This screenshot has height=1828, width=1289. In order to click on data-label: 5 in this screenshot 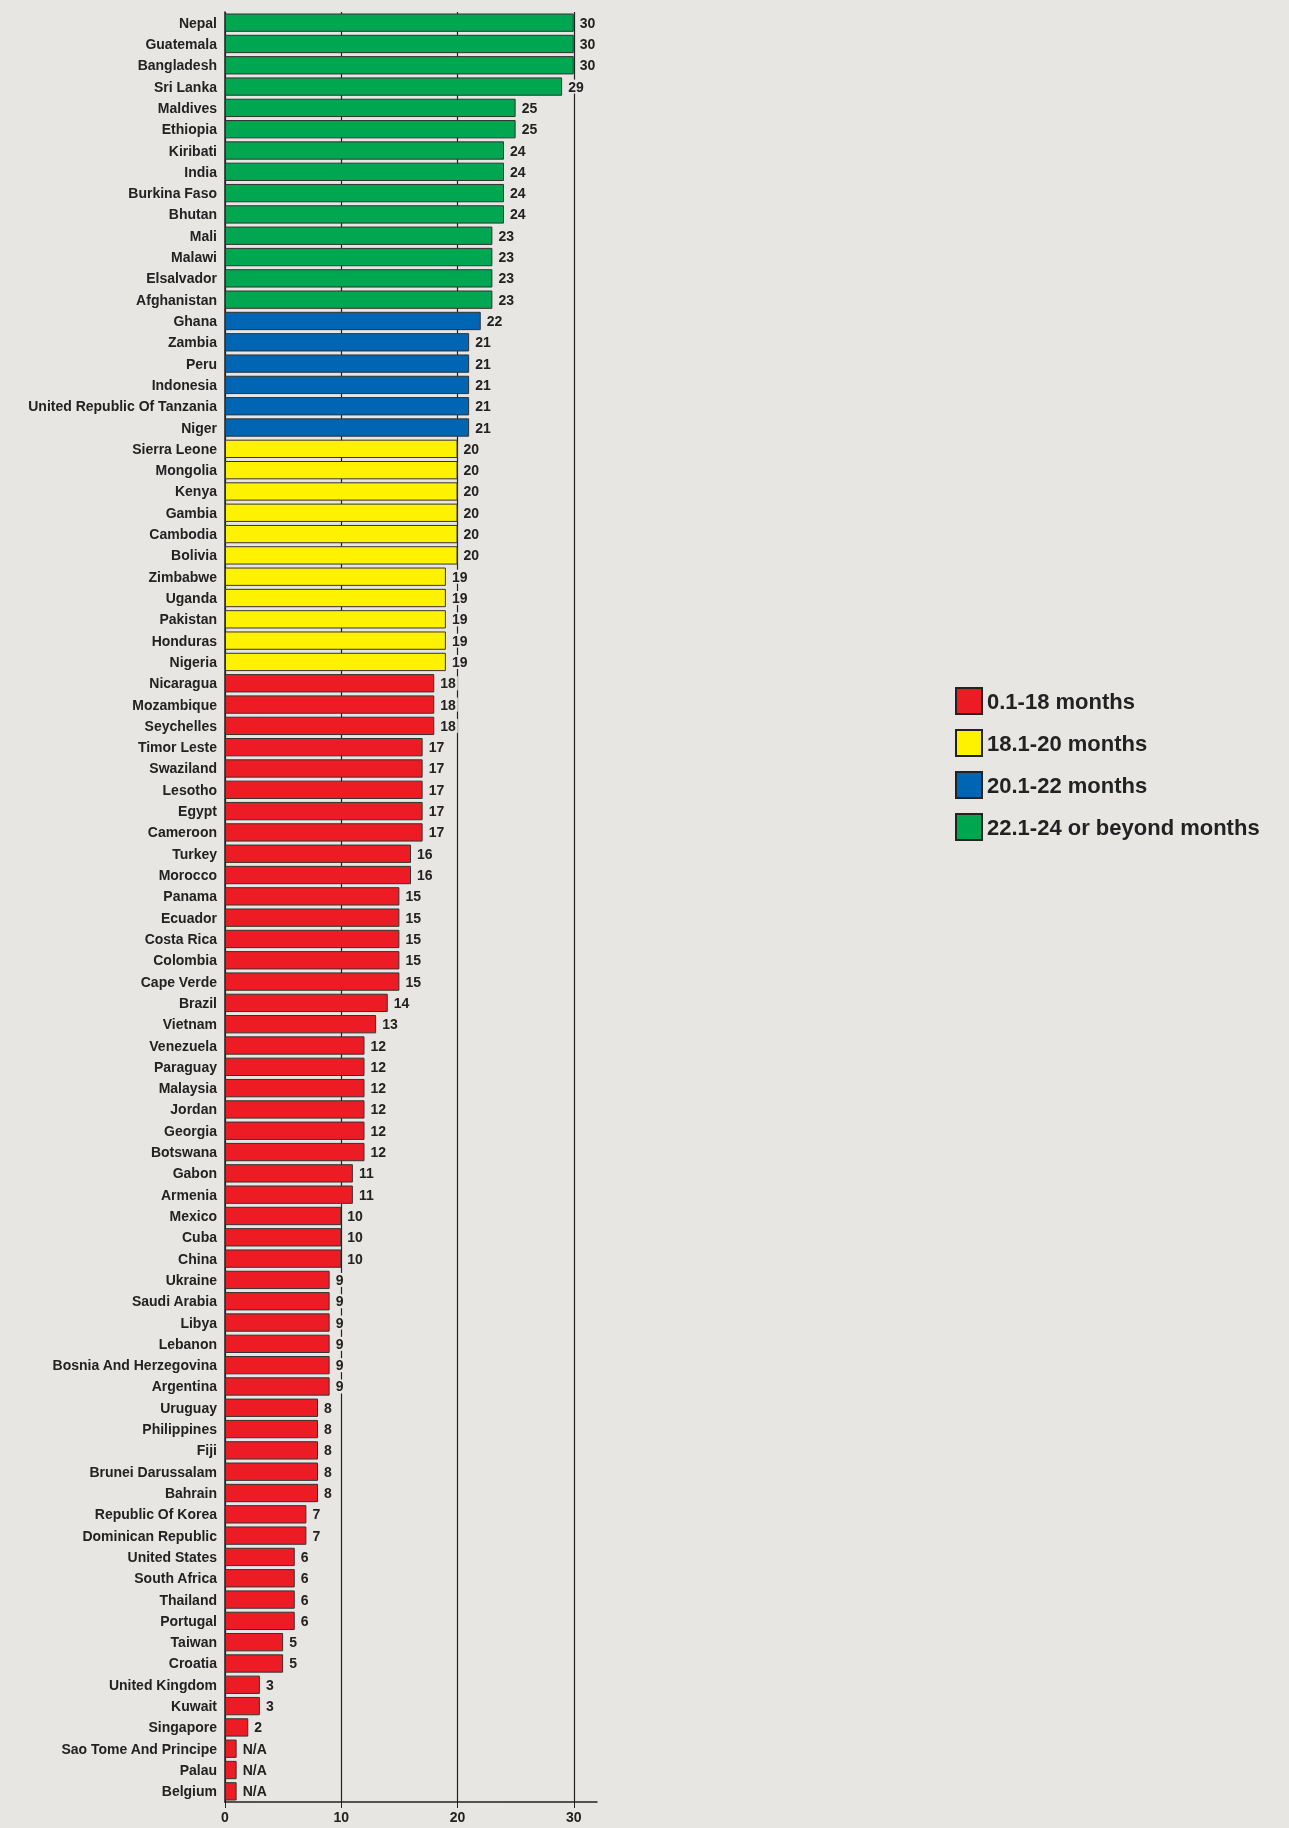, I will do `click(293, 1642)`.